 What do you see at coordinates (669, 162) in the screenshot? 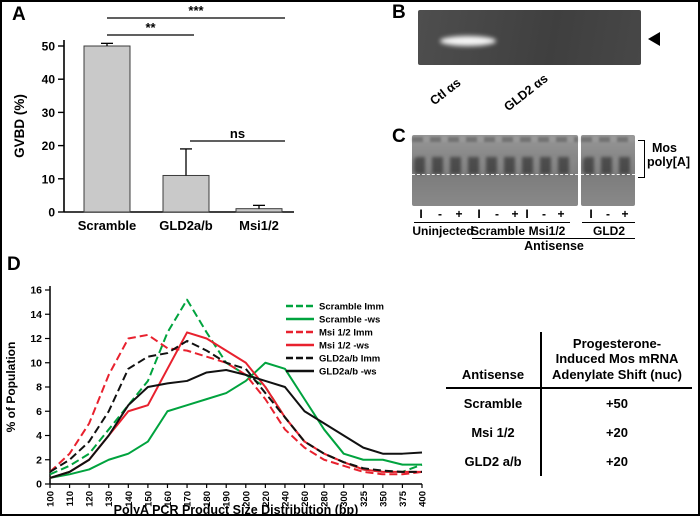
I see `polya-label: poly[A]` at bounding box center [669, 162].